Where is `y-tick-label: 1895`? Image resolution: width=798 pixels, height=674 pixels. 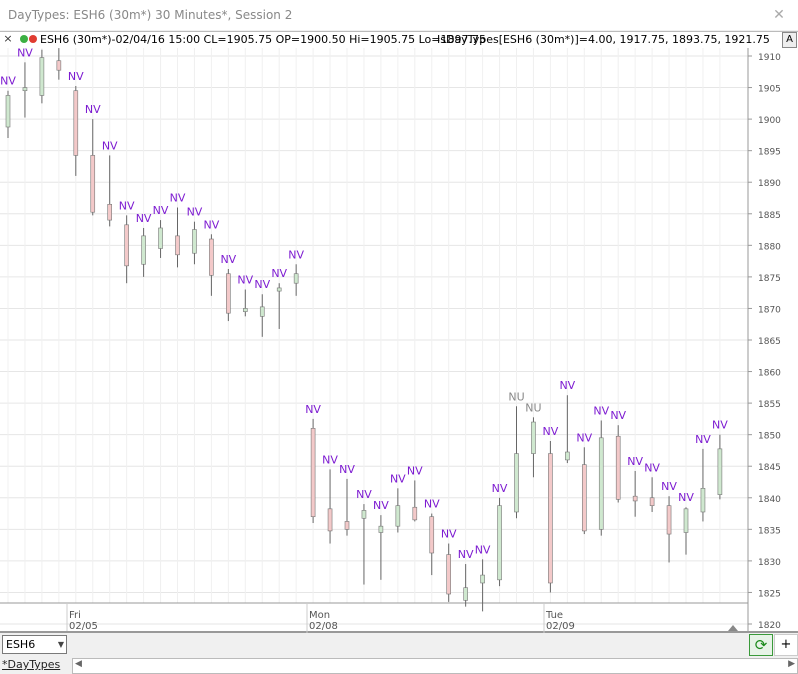 y-tick-label: 1895 is located at coordinates (769, 153).